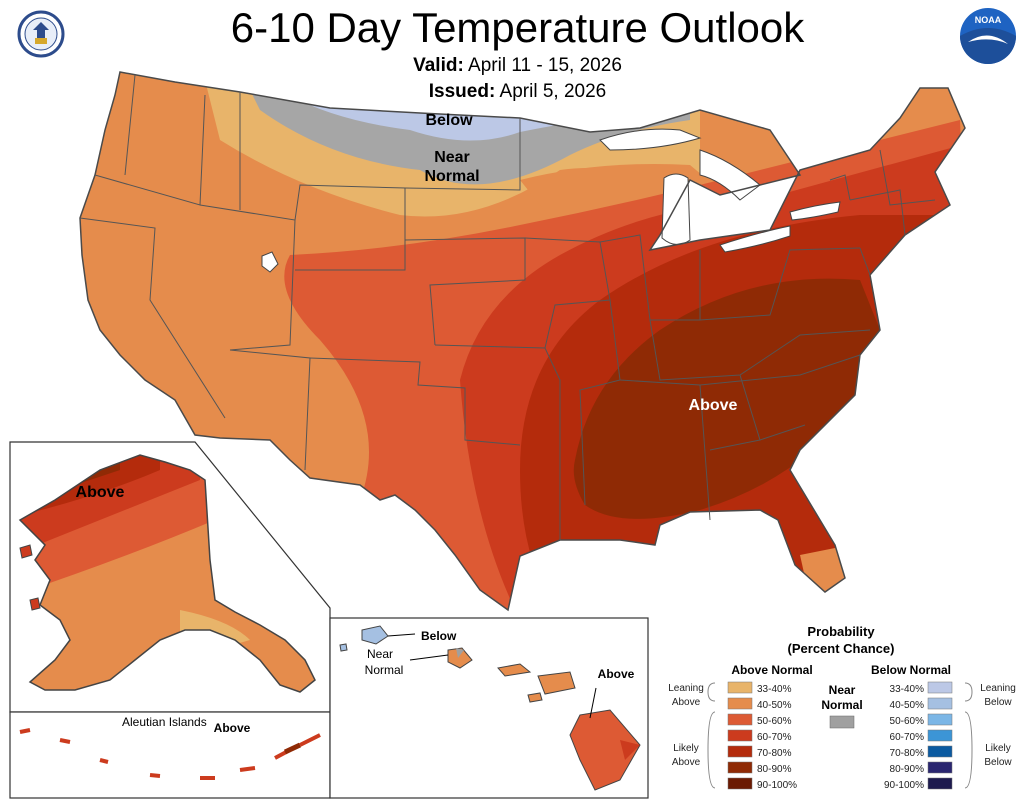 The image size is (1035, 800). I want to click on leaning-below-2: Below, so click(998, 702).